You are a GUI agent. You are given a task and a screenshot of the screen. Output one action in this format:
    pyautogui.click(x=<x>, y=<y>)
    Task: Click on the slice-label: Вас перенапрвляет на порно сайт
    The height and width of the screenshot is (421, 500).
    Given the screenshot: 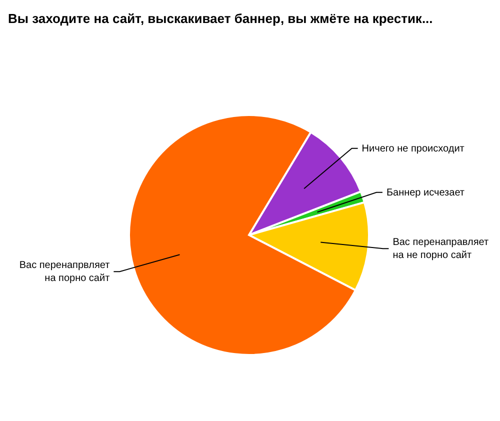 What is the action you would take?
    pyautogui.click(x=64, y=272)
    